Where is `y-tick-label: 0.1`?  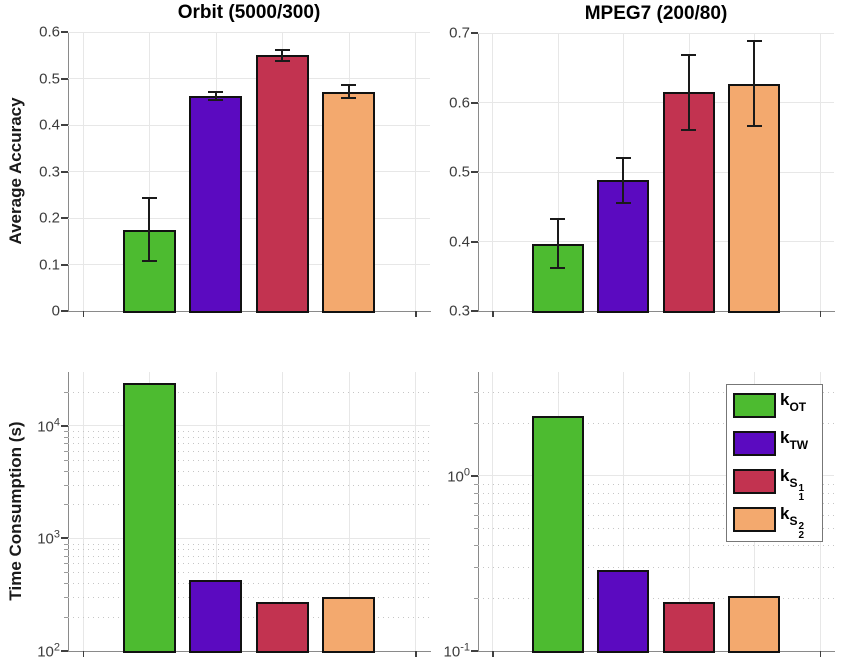 y-tick-label: 0.1 is located at coordinates (49, 264).